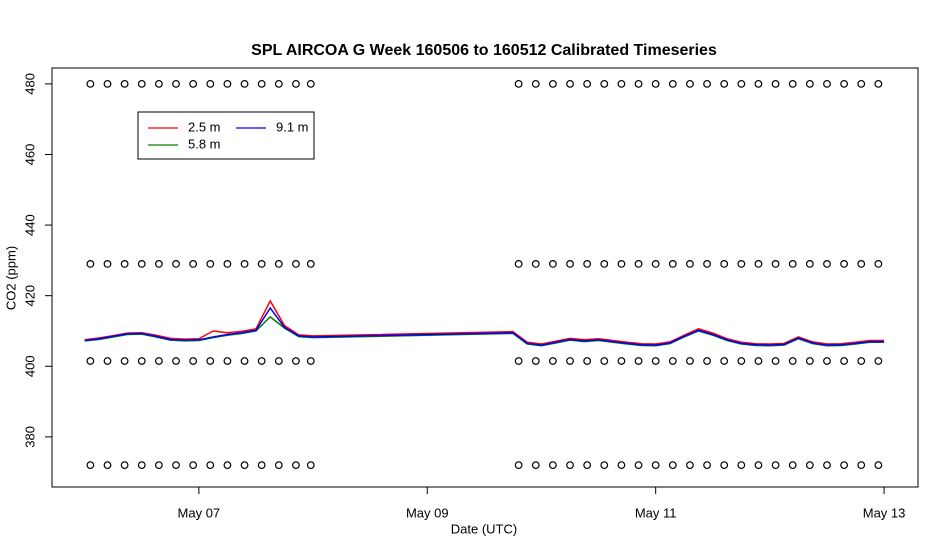  I want to click on y-tick-label: 400, so click(29, 366).